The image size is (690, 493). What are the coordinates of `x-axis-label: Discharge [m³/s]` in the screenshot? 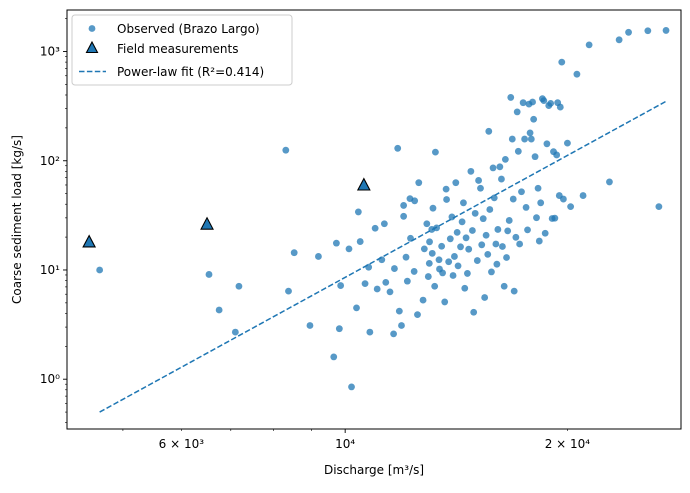 It's located at (374, 470).